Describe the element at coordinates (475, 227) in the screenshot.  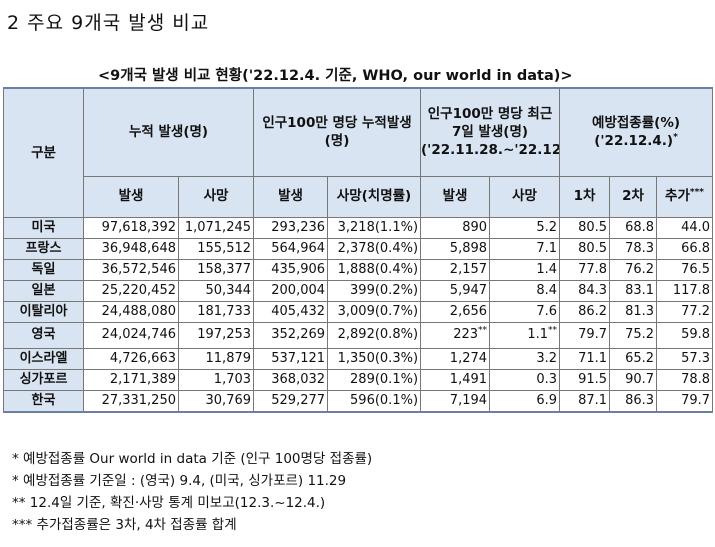
I see `cell-week-cases-value: 890` at that location.